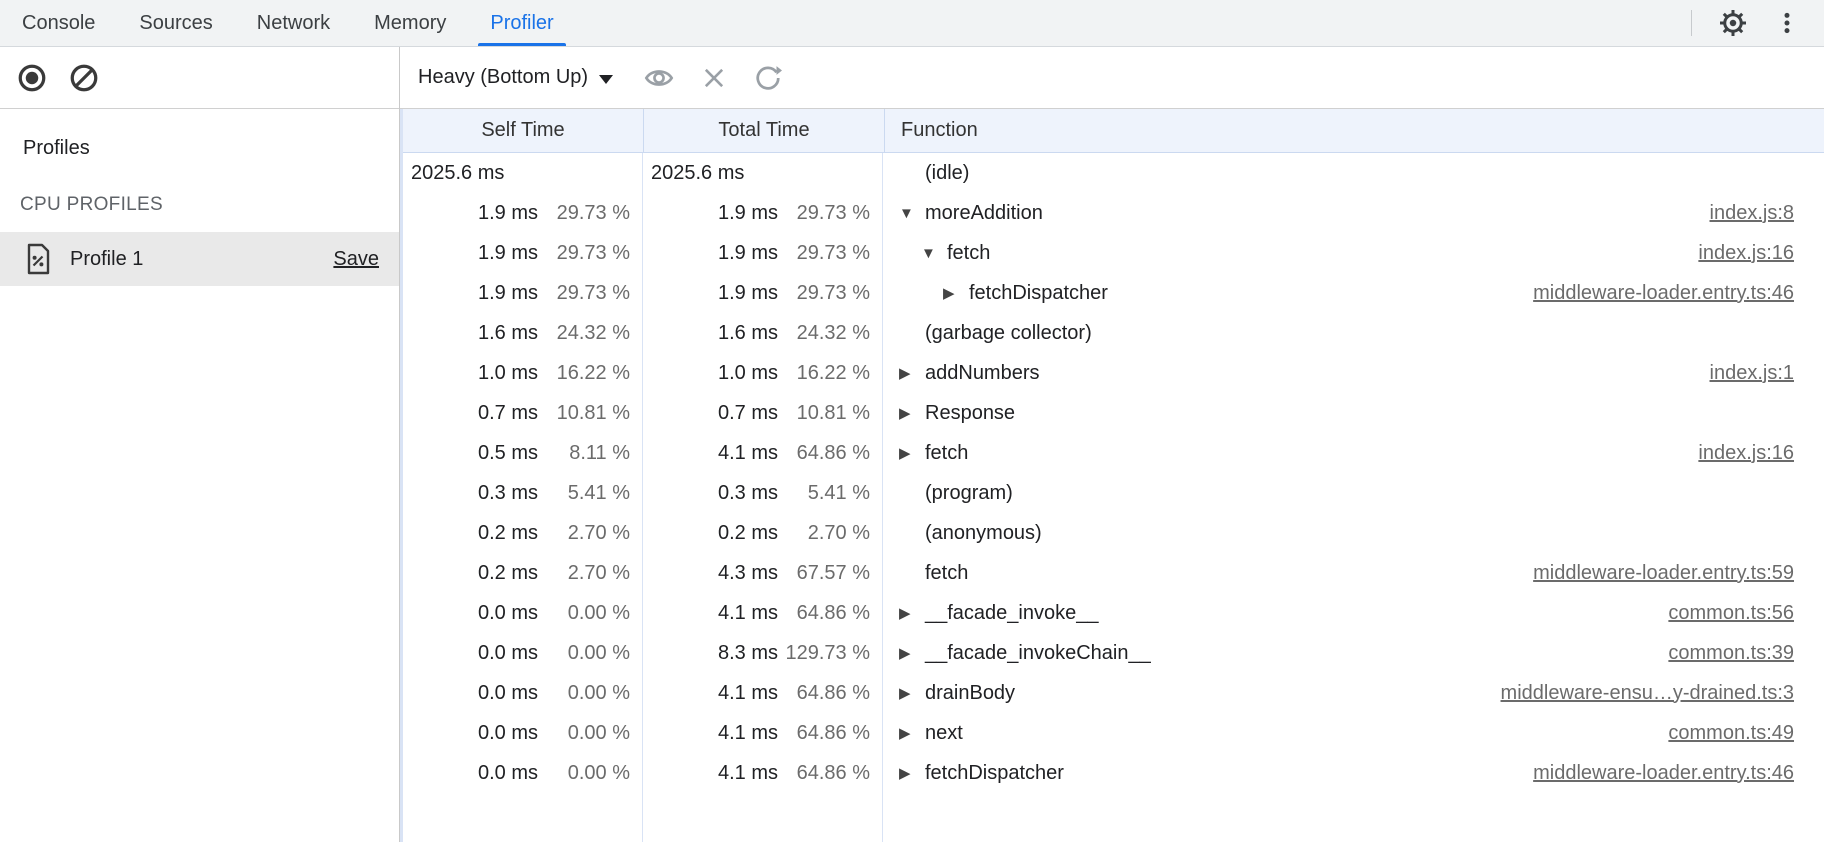  What do you see at coordinates (1353, 733) in the screenshot?
I see `function-cell: ▶ next common.ts:49` at bounding box center [1353, 733].